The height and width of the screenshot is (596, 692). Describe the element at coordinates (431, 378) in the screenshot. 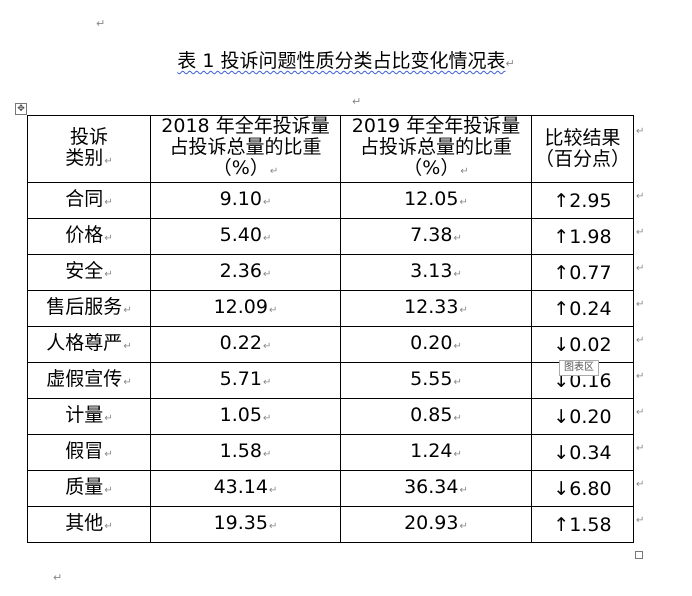

I see `cell-2019-text: 5.55` at that location.